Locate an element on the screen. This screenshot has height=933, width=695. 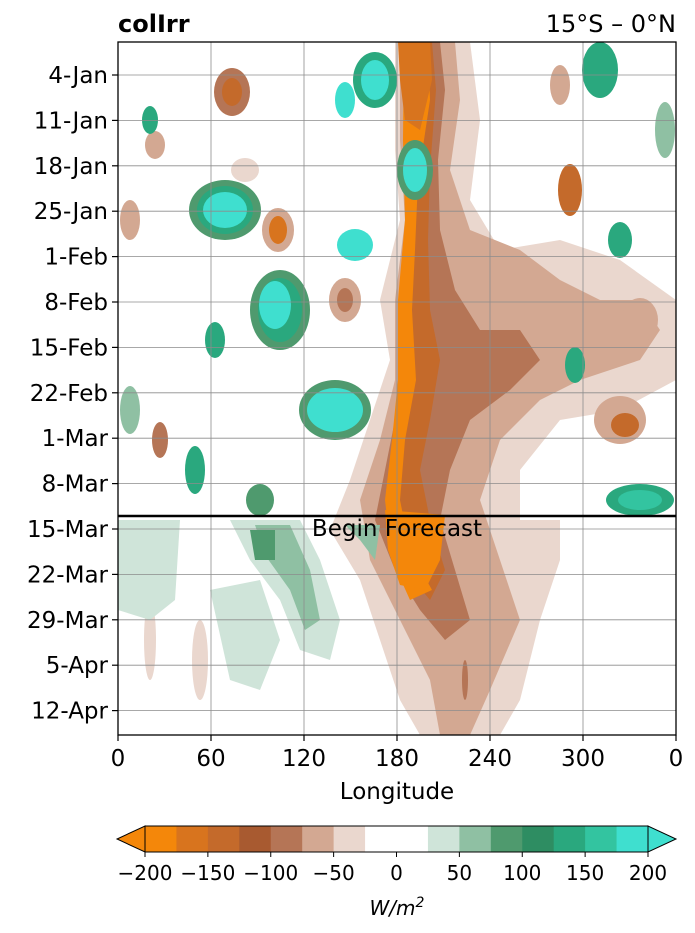
x-axis-label: Longitude is located at coordinates (397, 792).